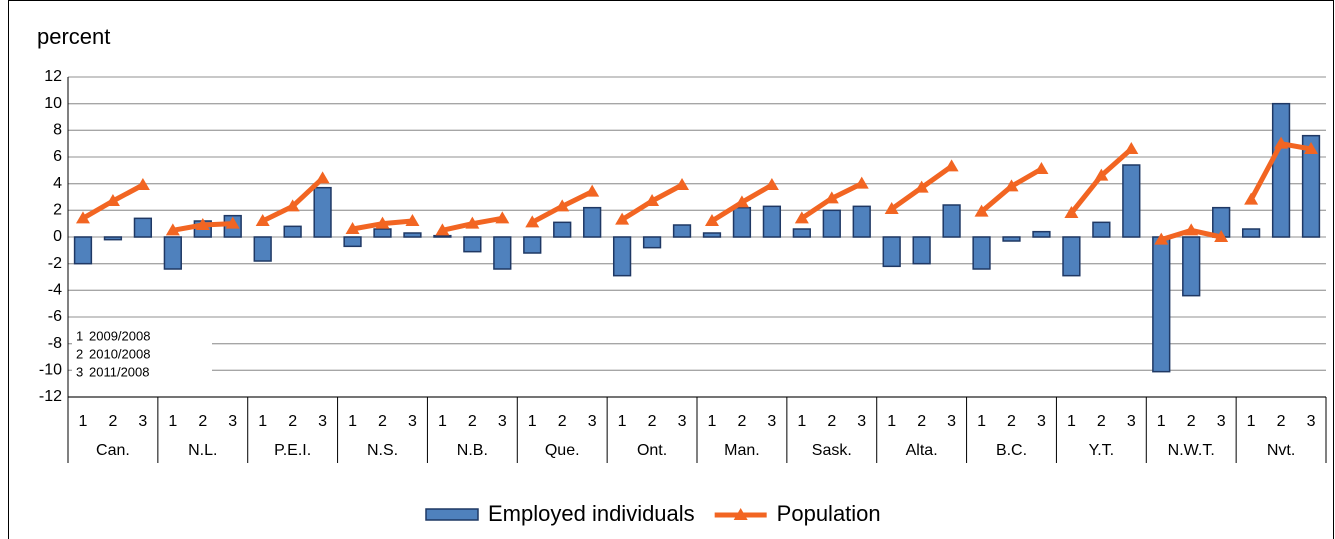  I want to click on y-tick-label: -12, so click(50, 396).